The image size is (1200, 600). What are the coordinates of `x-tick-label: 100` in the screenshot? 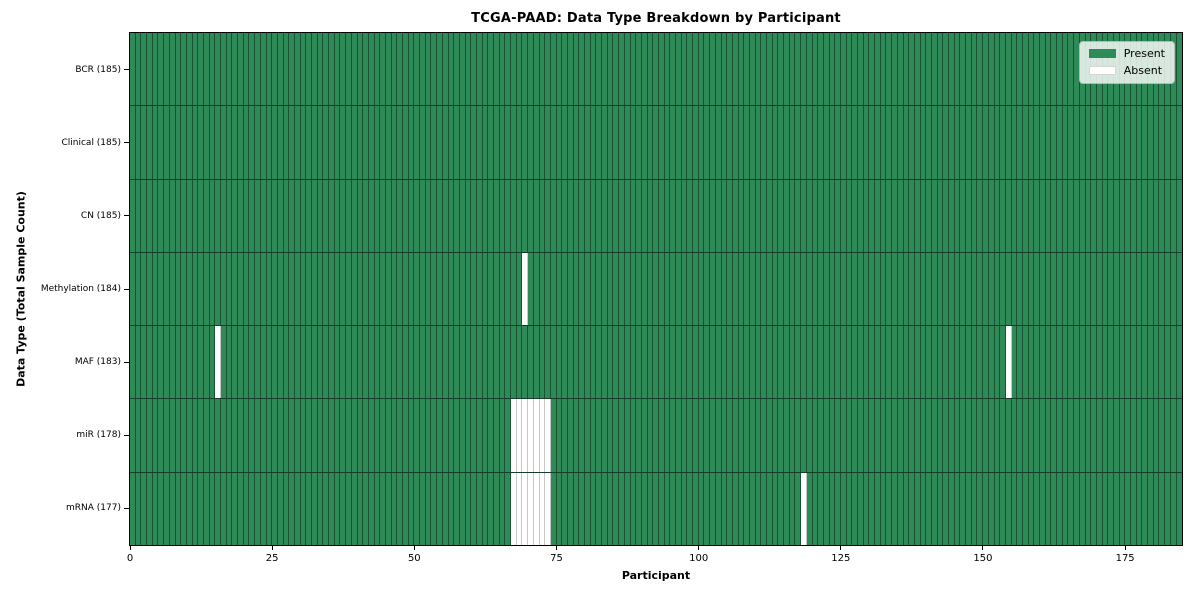 It's located at (699, 558).